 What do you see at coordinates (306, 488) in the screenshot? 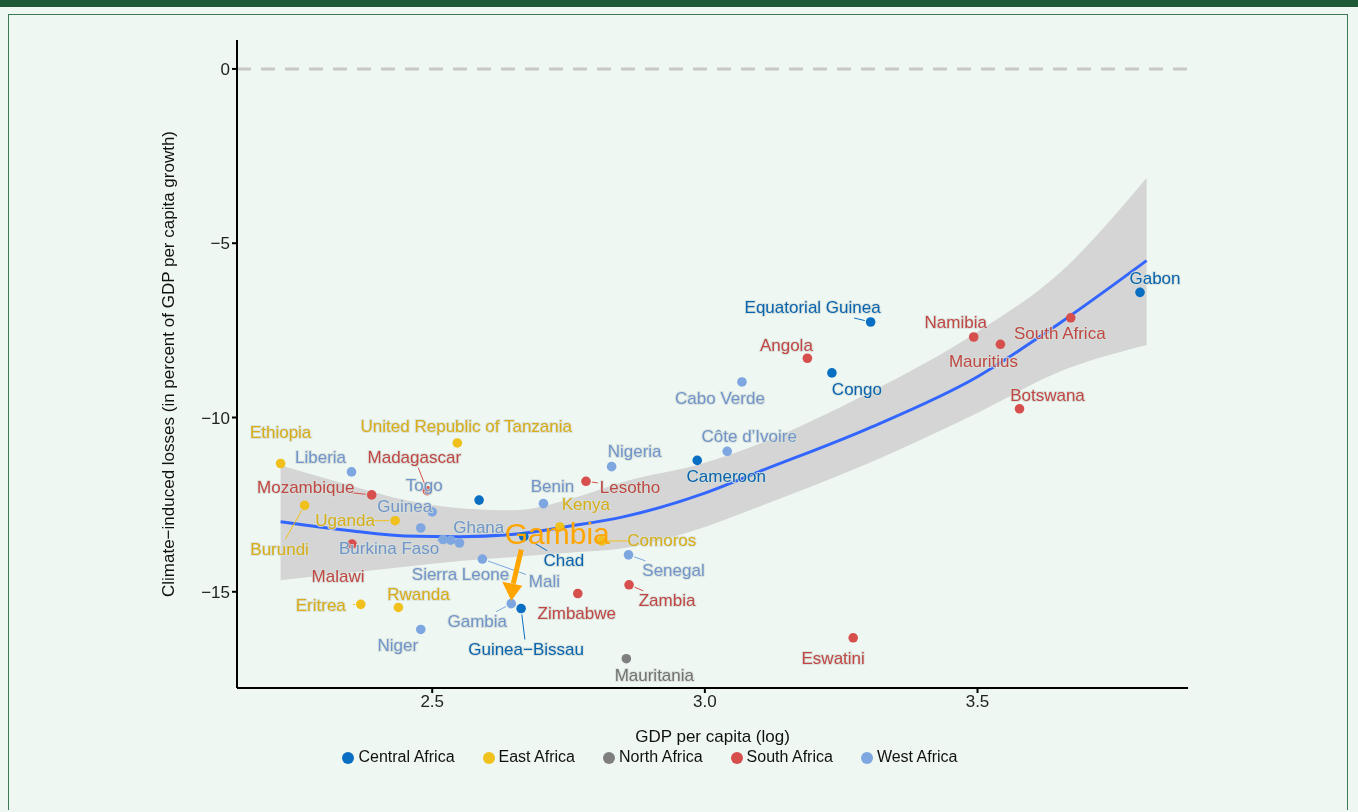
I see `data-label: Mozambique` at bounding box center [306, 488].